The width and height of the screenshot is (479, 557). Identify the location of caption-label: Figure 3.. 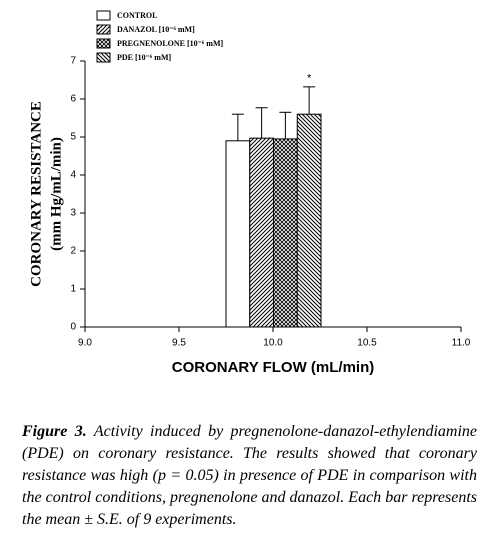
(54, 431).